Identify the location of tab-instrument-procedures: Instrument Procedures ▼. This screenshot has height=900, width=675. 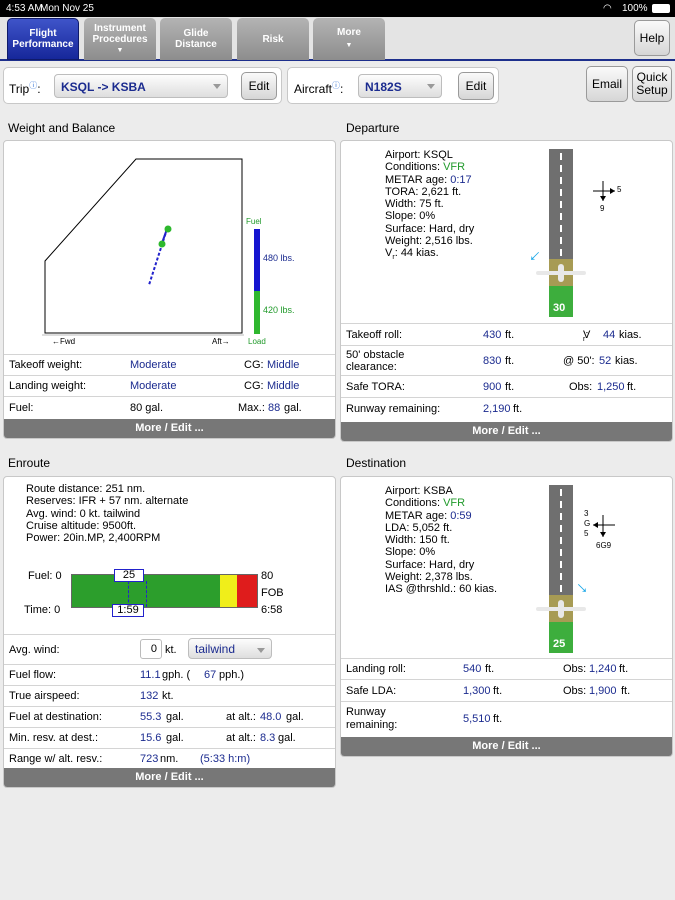
(120, 39).